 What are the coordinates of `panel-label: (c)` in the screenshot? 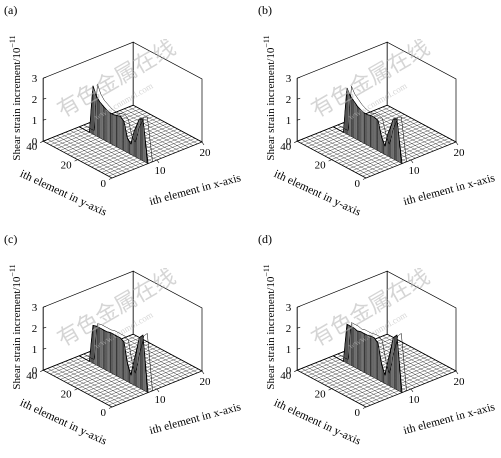 It's located at (10, 239).